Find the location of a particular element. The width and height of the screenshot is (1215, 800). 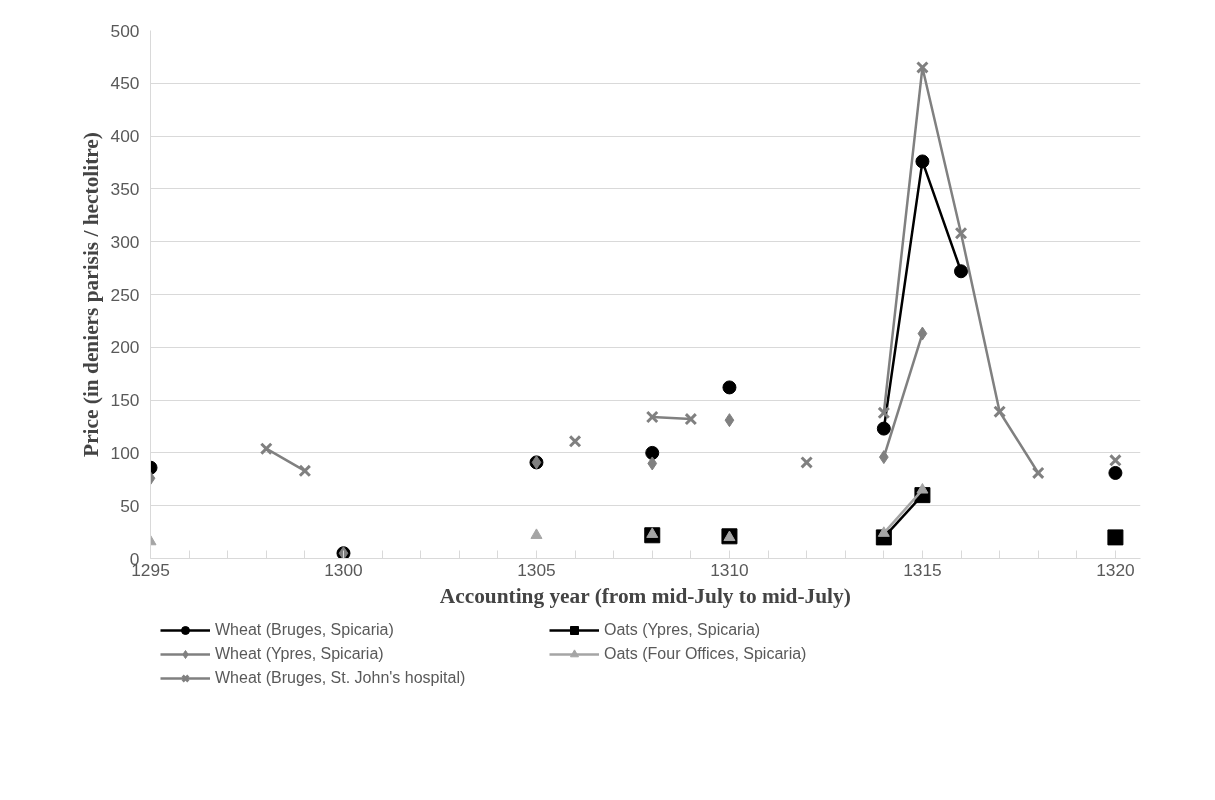

y-tick-label: 250 is located at coordinates (125, 294).